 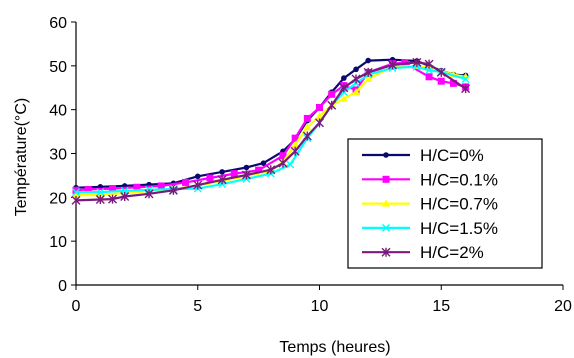 What do you see at coordinates (459, 179) in the screenshot?
I see `legend-label: H/C=0.1%` at bounding box center [459, 179].